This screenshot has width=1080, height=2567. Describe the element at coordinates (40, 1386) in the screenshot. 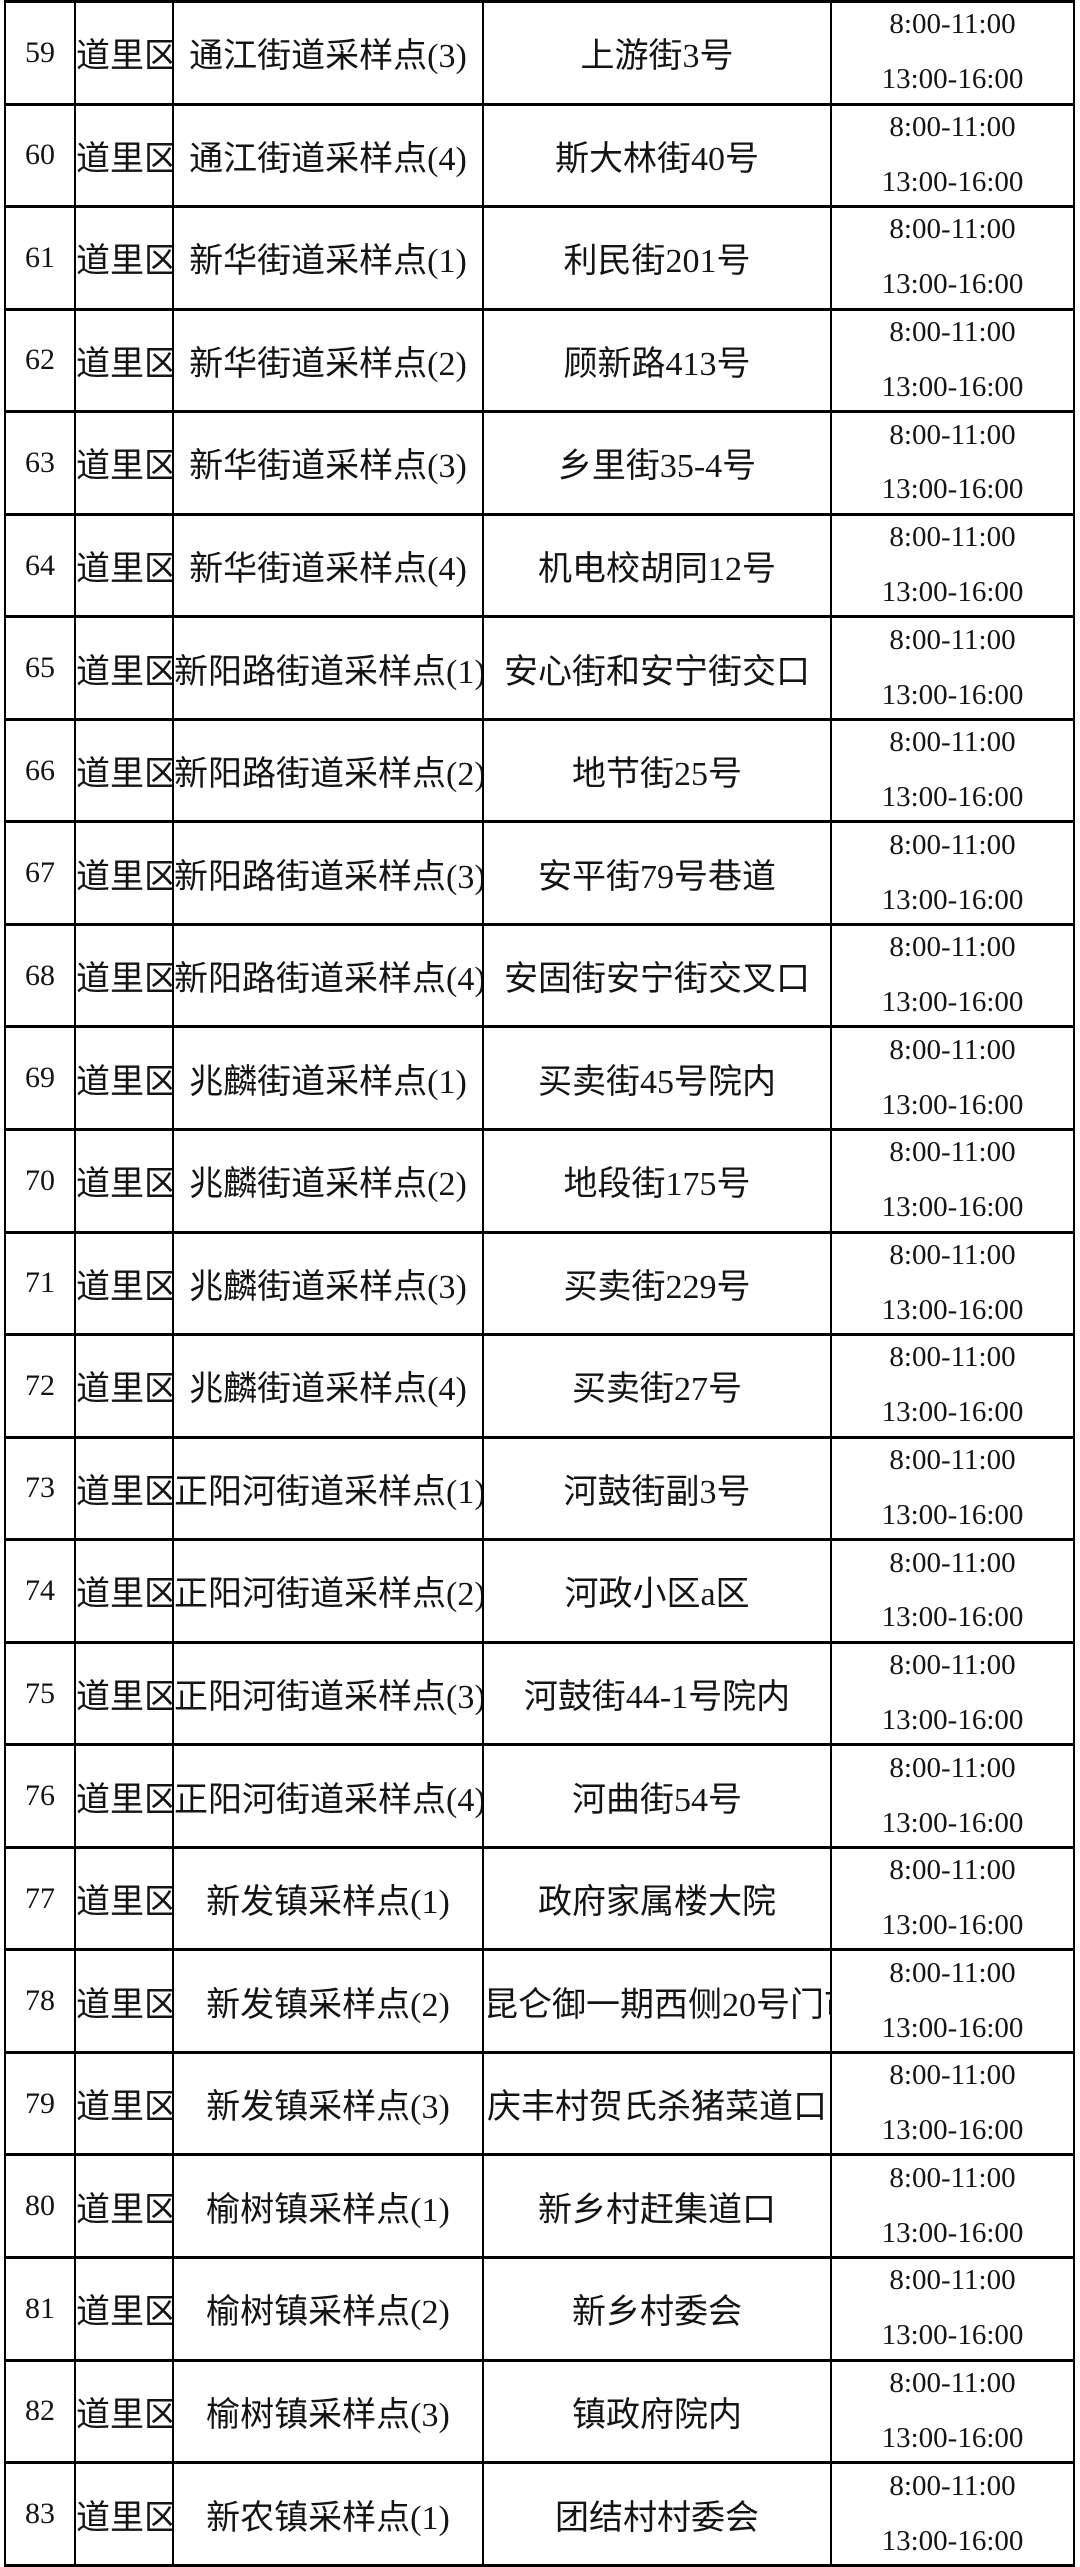

I see `row-number-cell: 72` at that location.